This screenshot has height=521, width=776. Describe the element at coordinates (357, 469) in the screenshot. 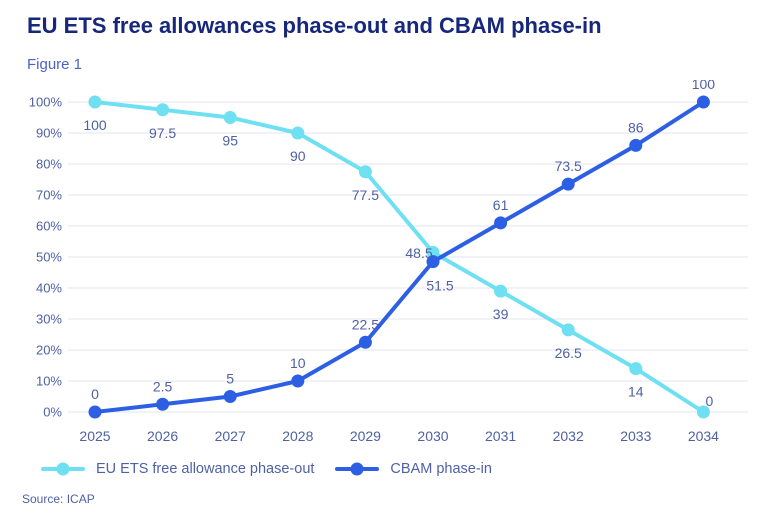

I see `cbam-legend-marker-icon` at that location.